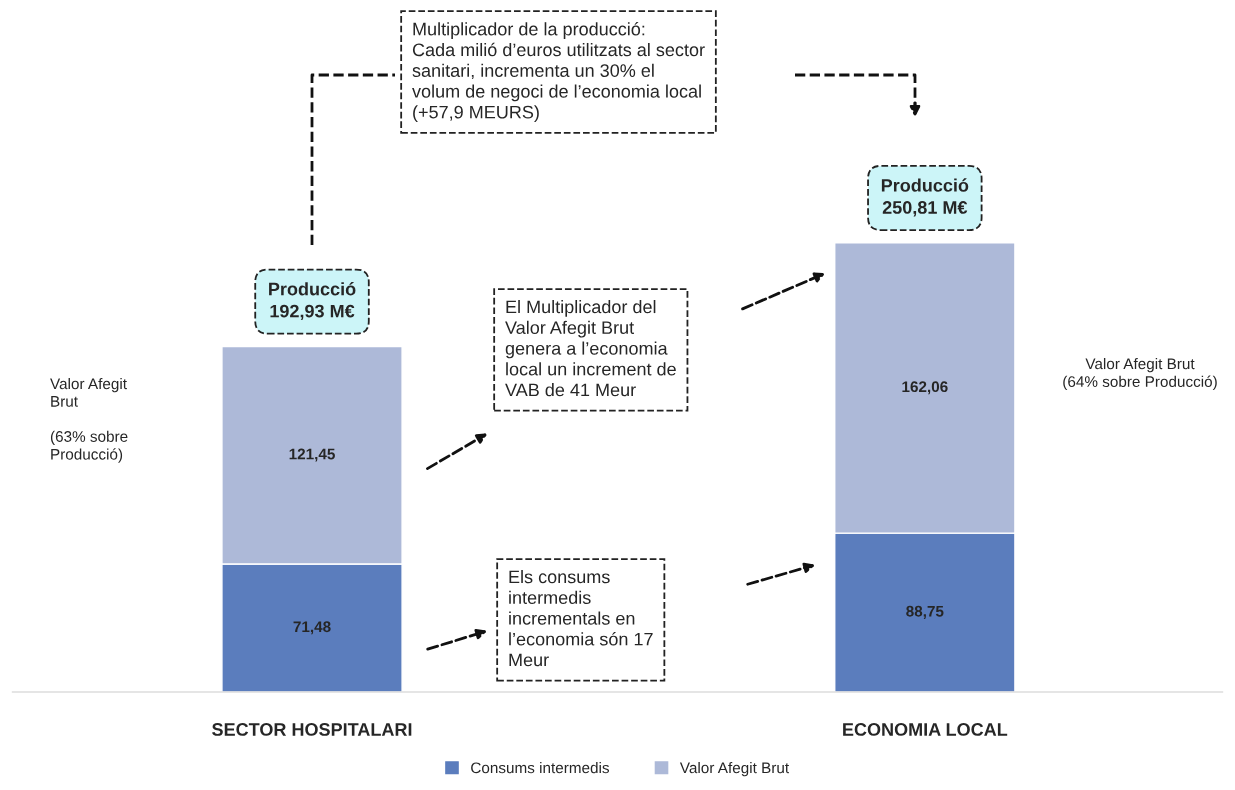 The height and width of the screenshot is (790, 1235). What do you see at coordinates (925, 729) in the screenshot?
I see `x-tick-label: ECONOMIA LOCAL` at bounding box center [925, 729].